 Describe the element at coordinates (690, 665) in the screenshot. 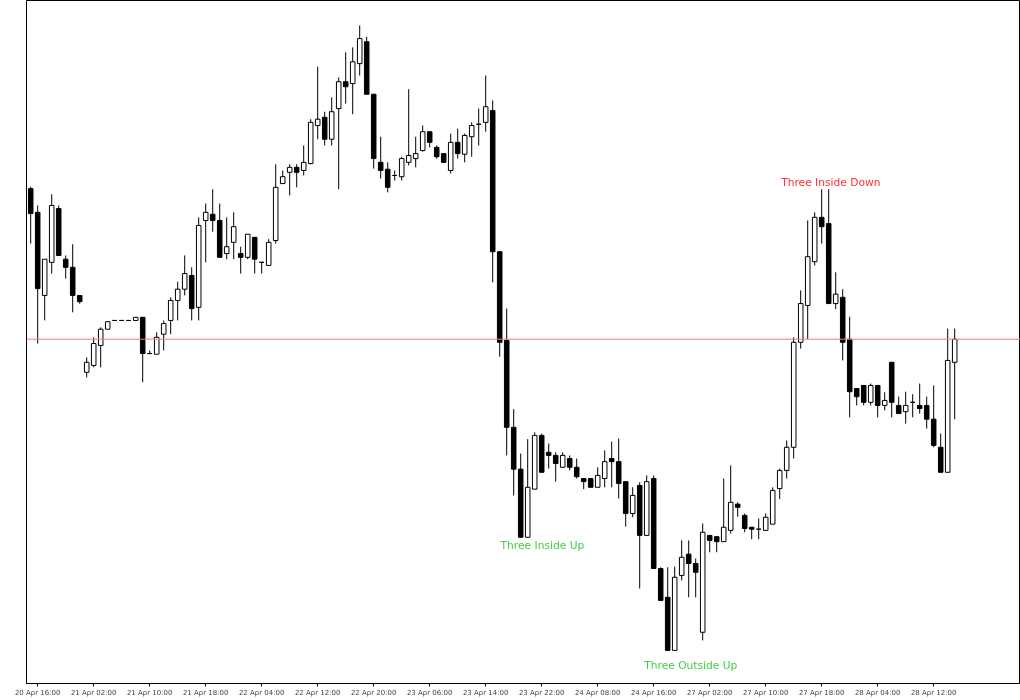

I see `text: Three Outside Up` at that location.